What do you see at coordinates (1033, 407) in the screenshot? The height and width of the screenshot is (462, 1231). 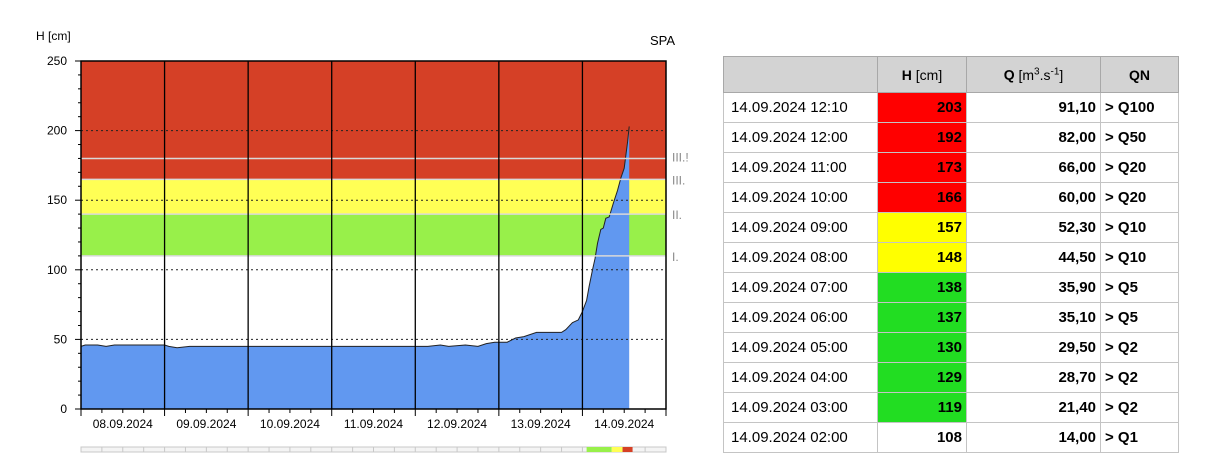 I see `q-value-cell: 21,40` at bounding box center [1033, 407].